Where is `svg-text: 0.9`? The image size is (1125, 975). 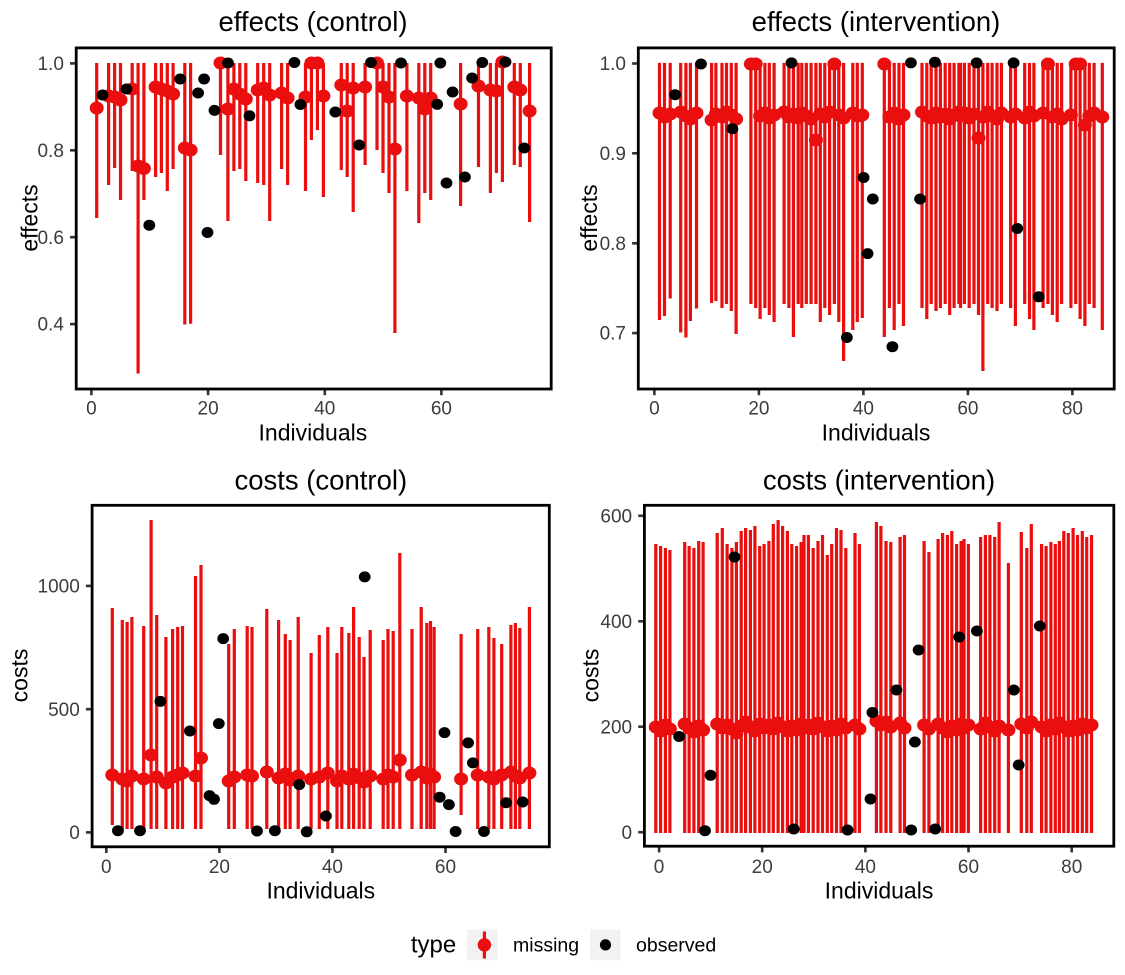
svg-text: 0.9 is located at coordinates (613, 154).